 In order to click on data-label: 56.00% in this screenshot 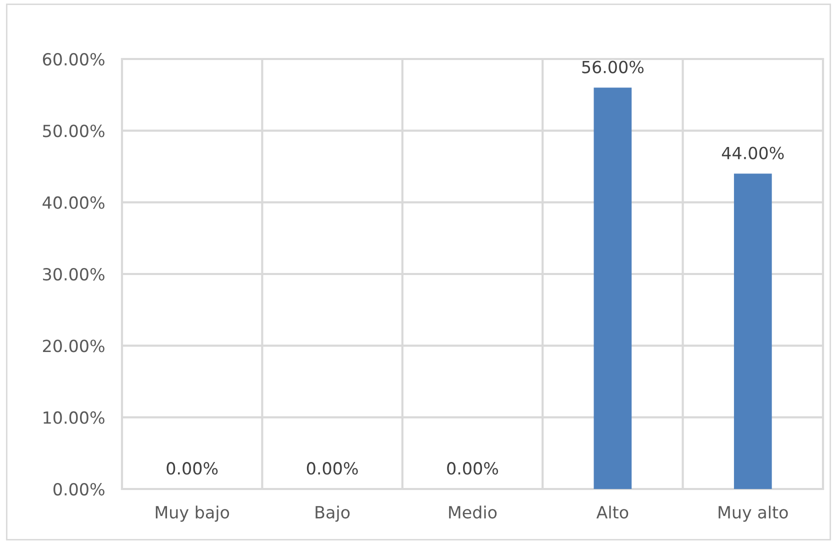, I will do `click(613, 67)`.